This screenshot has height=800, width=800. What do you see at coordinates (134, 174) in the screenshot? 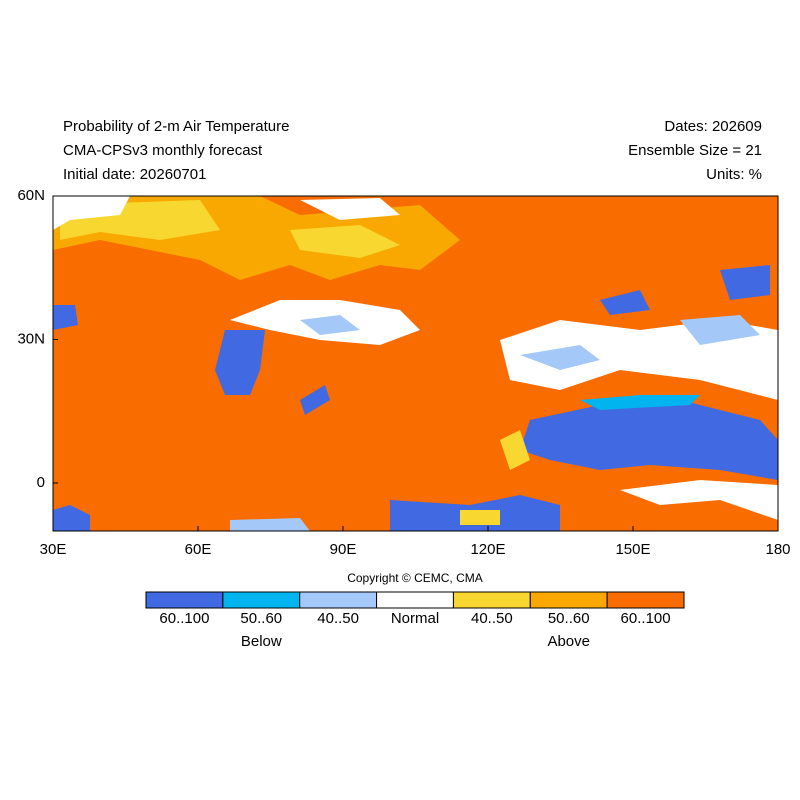
I see `header-left-line: Initial date: 20260701` at bounding box center [134, 174].